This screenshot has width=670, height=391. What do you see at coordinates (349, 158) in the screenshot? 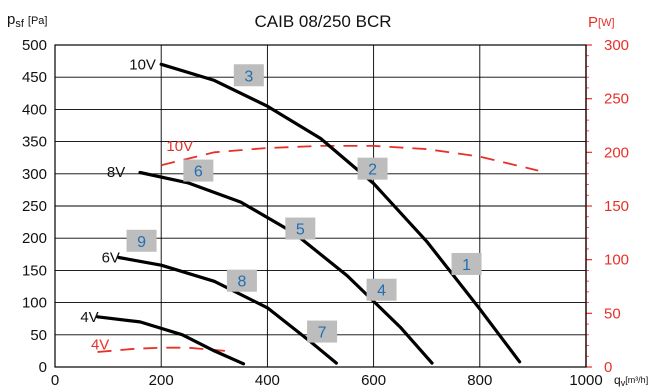
I see `power-curve-10V` at bounding box center [349, 158].